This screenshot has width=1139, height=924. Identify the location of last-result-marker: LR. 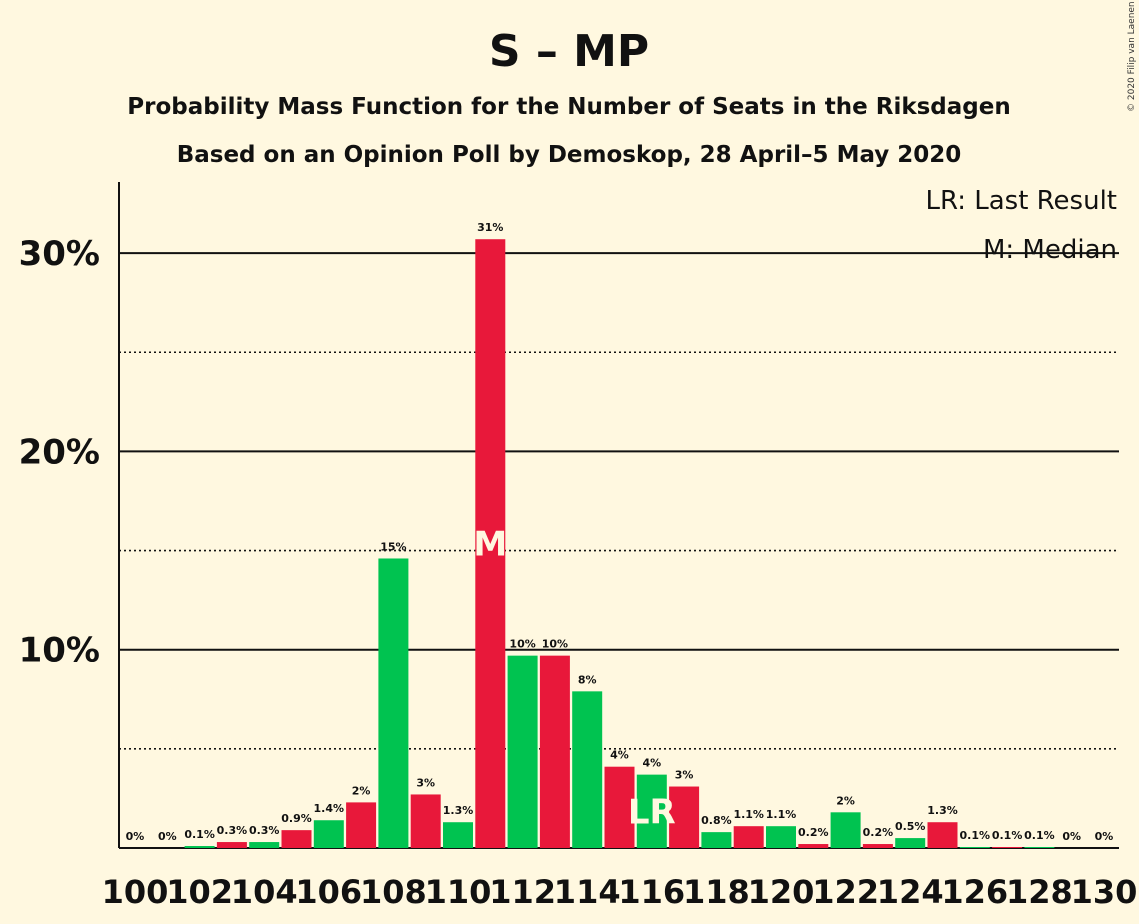
(652, 812).